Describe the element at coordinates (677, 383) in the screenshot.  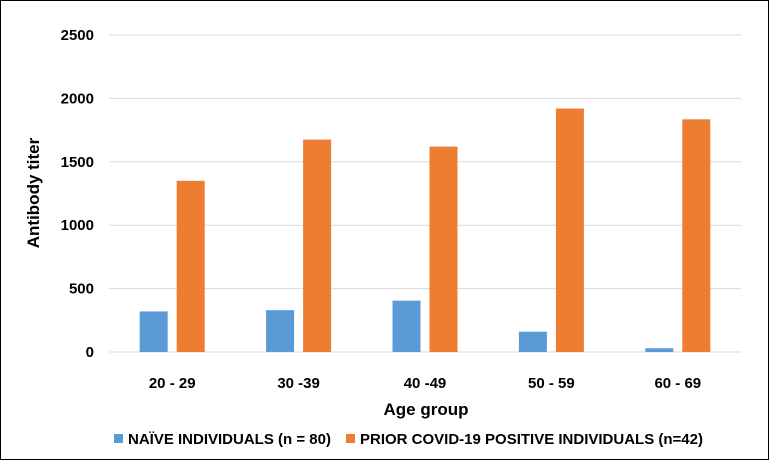
I see `x-tick-label: 60 - 69` at that location.